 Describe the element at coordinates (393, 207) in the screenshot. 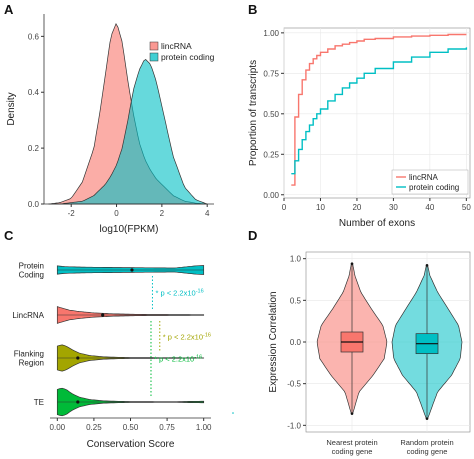

I see `x-tick-label-b: 30` at that location.